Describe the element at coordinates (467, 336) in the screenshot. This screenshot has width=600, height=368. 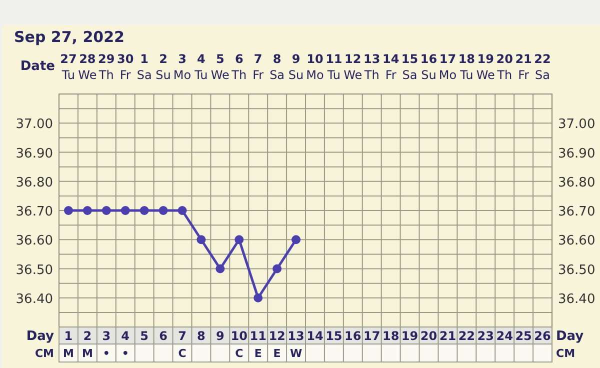
I see `x-tick-label: 22` at that location.